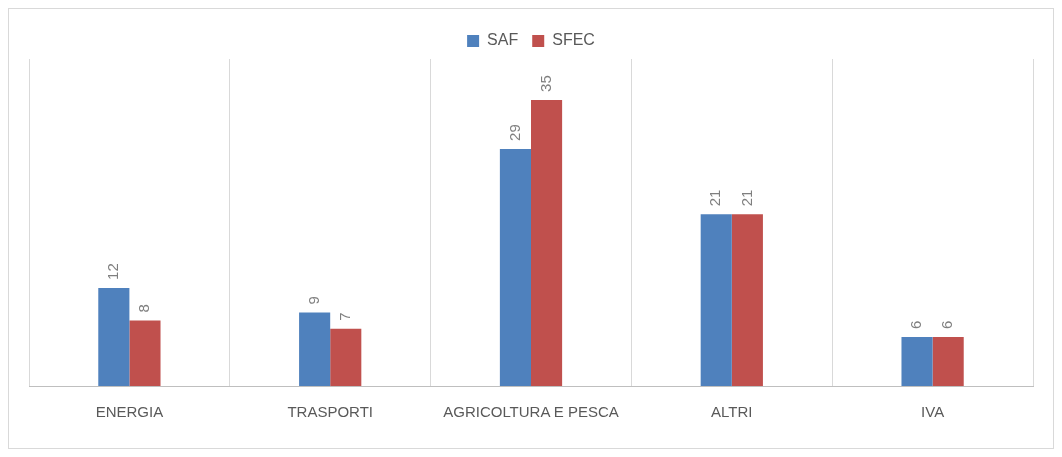  Describe the element at coordinates (344, 316) in the screenshot. I see `data-label: 7` at that location.